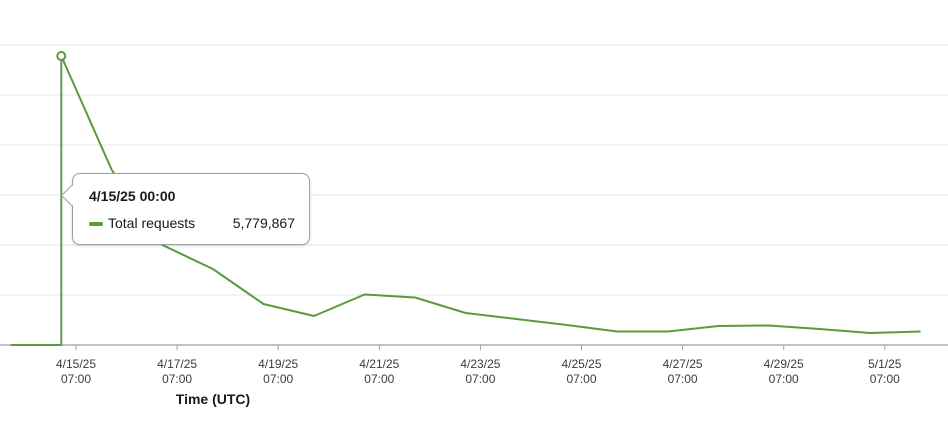 This screenshot has height=430, width=948. What do you see at coordinates (61, 56) in the screenshot?
I see `highlighted-point` at bounding box center [61, 56].